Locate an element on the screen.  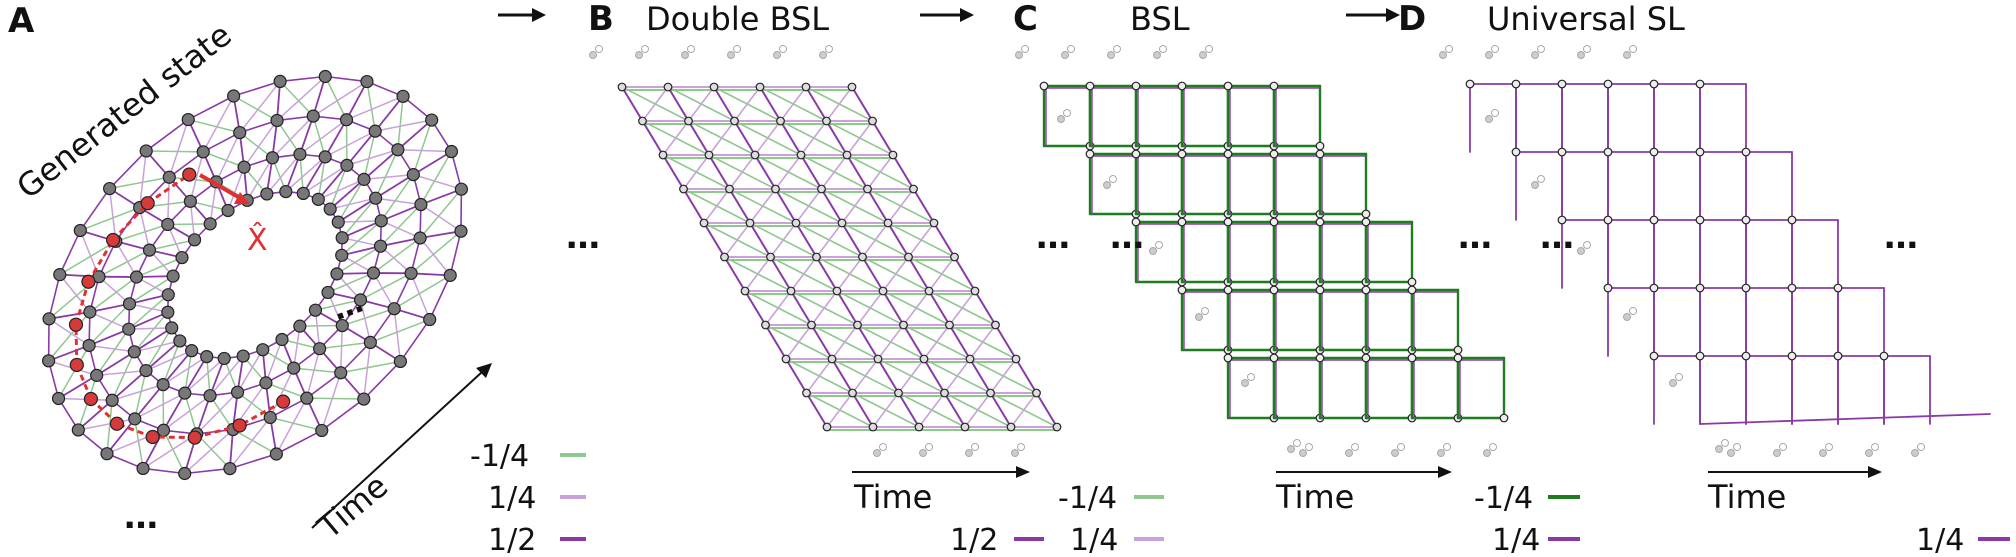
legend-b-label-3: 1/2 is located at coordinates (974, 540).